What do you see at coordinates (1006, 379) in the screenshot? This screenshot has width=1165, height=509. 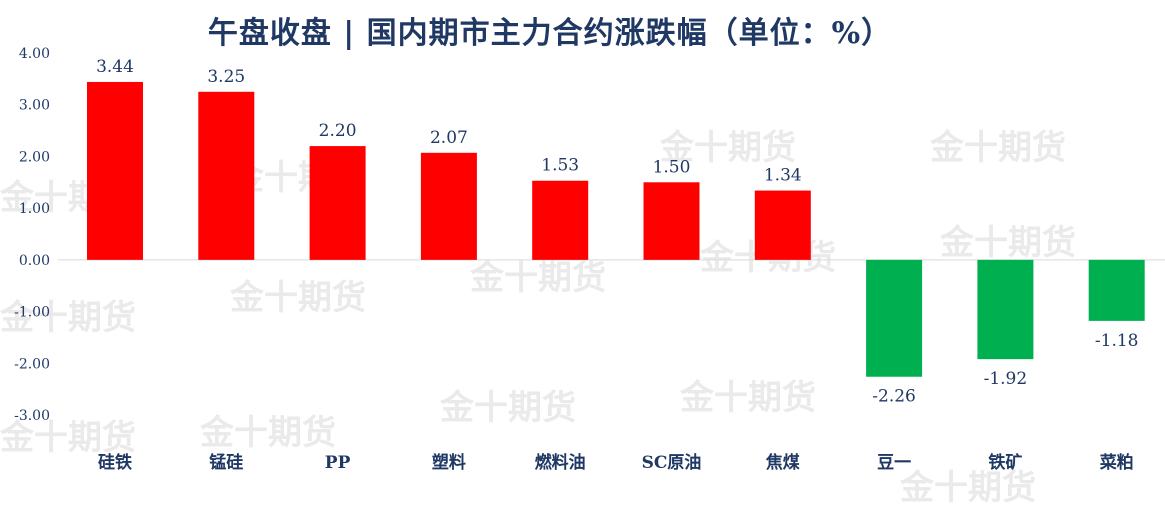 I see `data-label: -1.92` at bounding box center [1006, 379].